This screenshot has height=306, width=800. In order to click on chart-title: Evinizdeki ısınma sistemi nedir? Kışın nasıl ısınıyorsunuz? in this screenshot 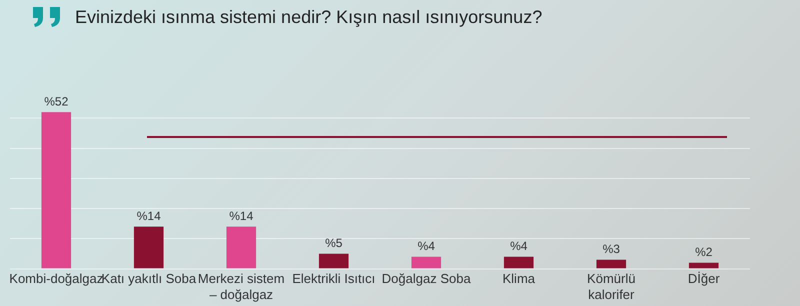, I will do `click(308, 17)`.